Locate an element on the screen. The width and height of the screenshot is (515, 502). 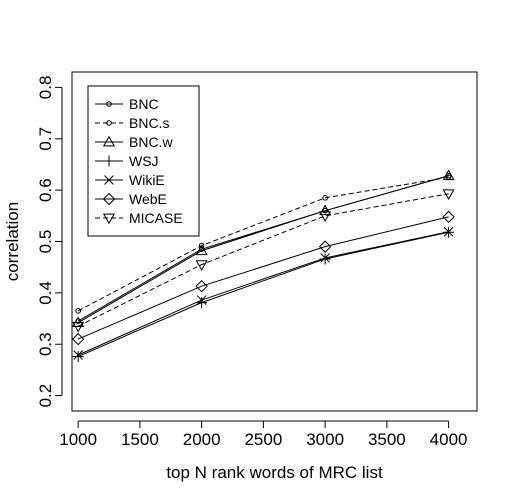
y-tick-label: 0.3 is located at coordinates (45, 344).